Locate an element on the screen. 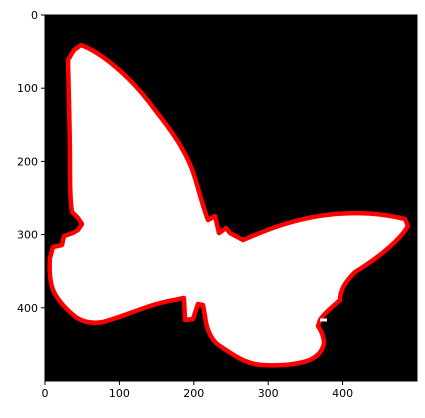 The height and width of the screenshot is (418, 425). x-tick-label: 300 is located at coordinates (268, 393).